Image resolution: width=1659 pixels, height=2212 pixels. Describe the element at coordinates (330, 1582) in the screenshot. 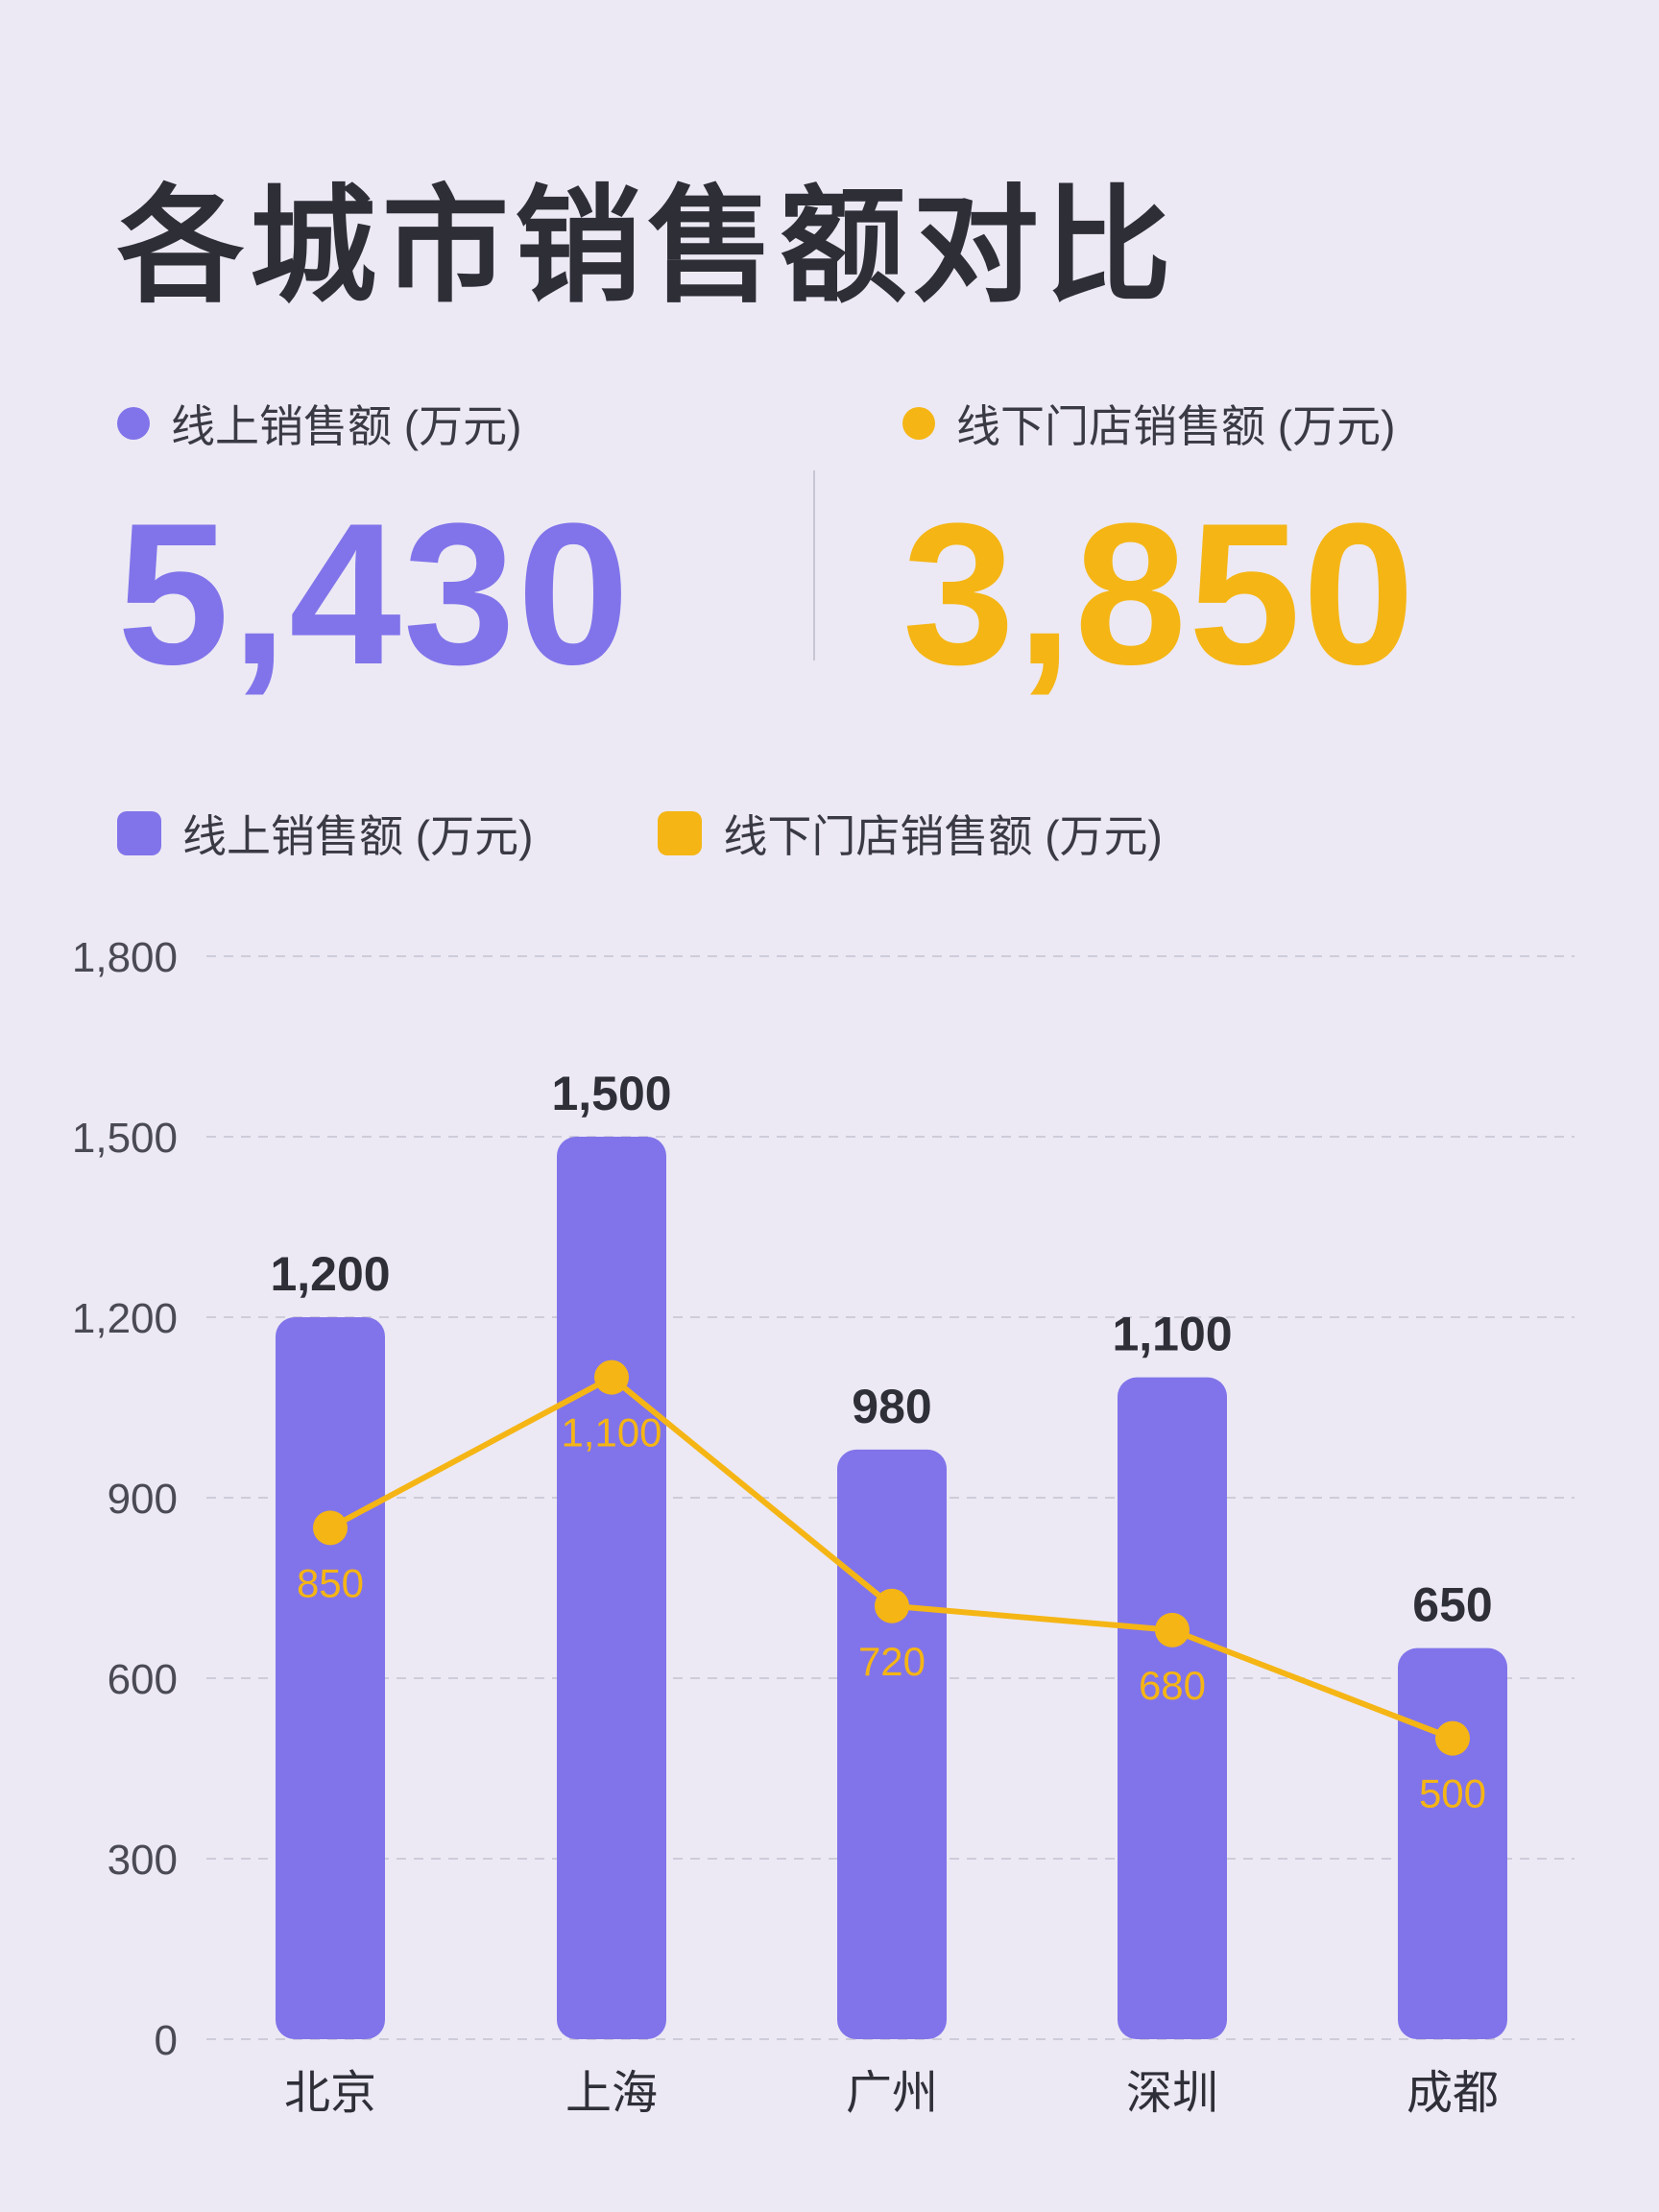

I see `line-value-label: 850` at that location.